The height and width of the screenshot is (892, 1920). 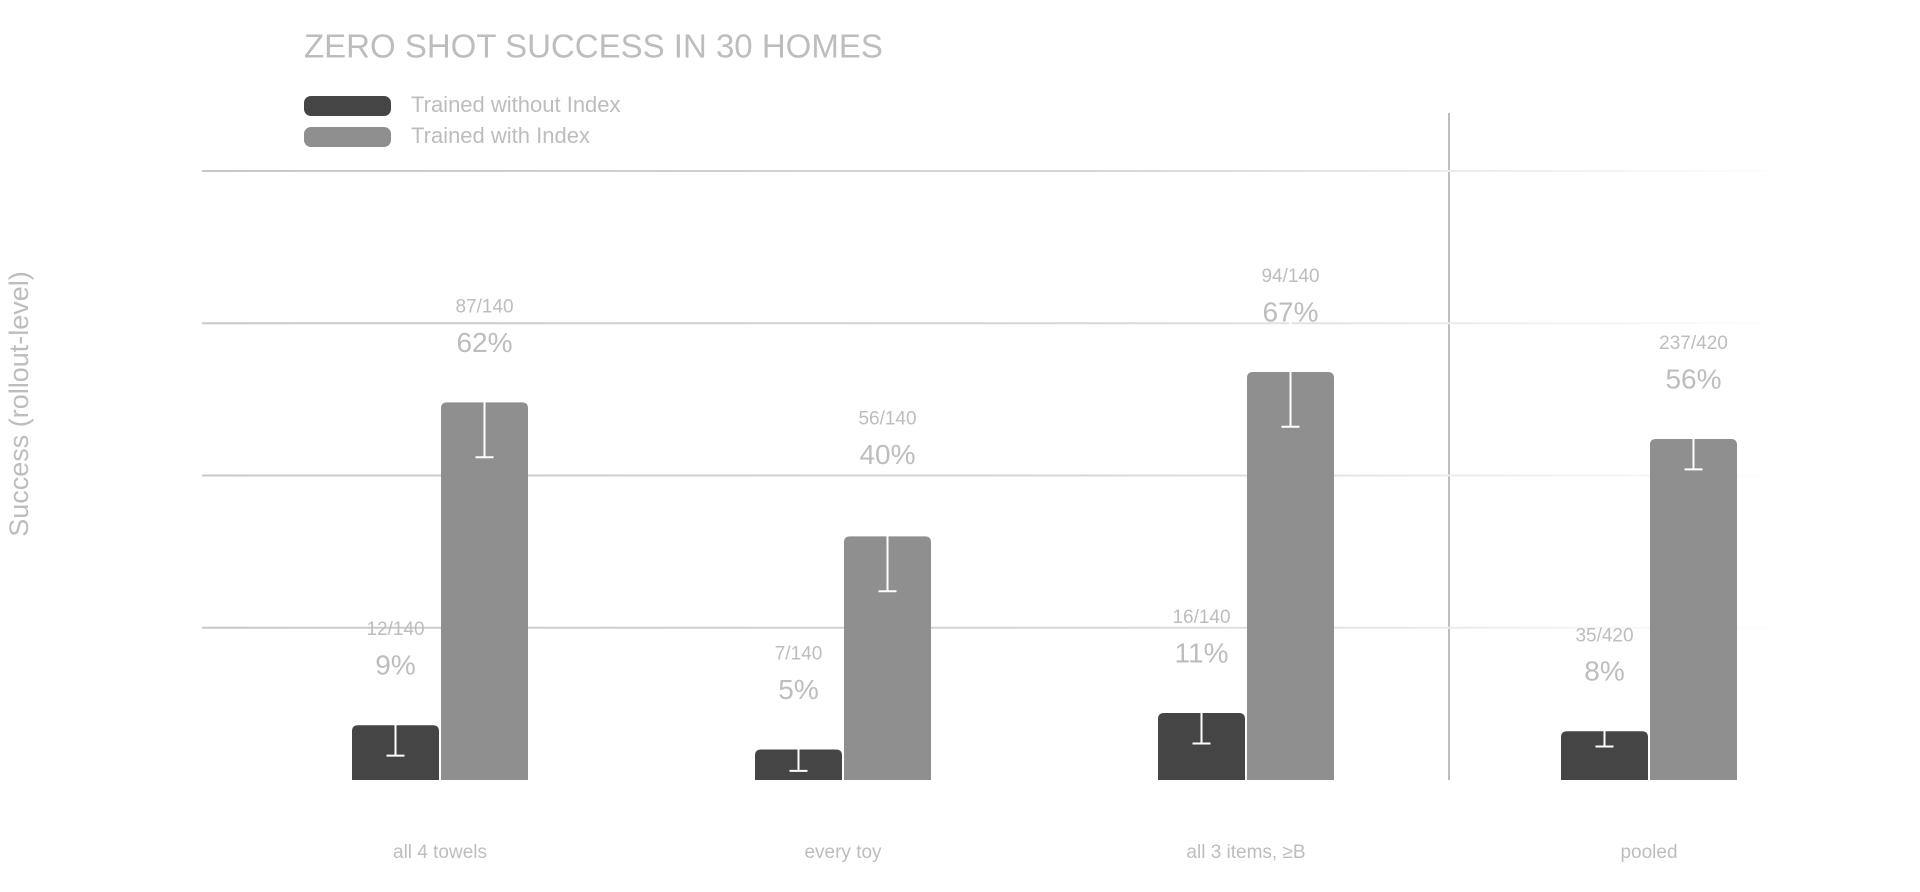 I want to click on y-axis-label: Success (rollout-level), so click(x=19, y=404).